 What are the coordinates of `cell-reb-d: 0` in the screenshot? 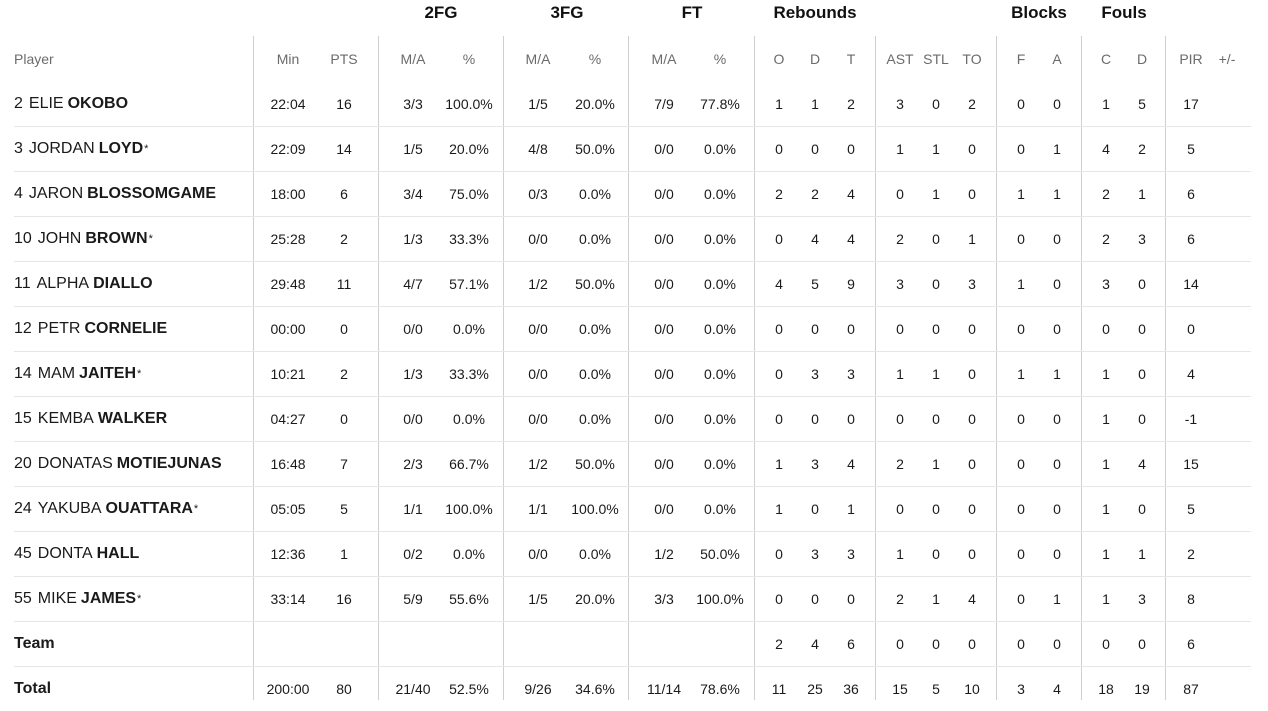 It's located at (815, 148).